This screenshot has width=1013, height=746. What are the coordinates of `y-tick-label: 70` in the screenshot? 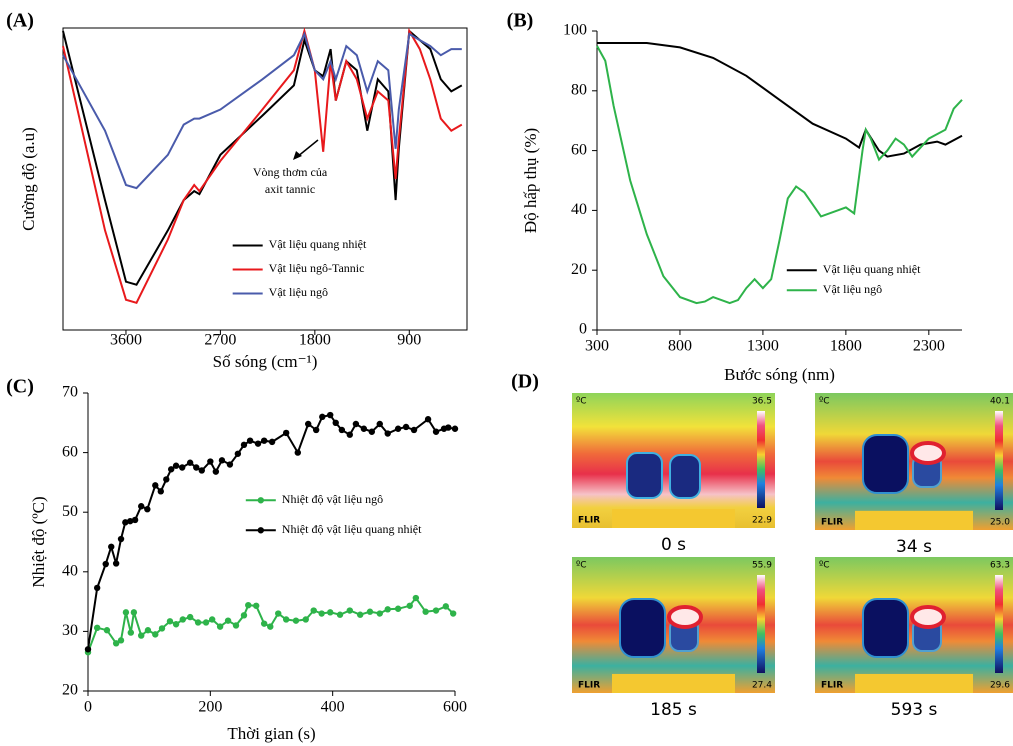 It's located at (70, 392).